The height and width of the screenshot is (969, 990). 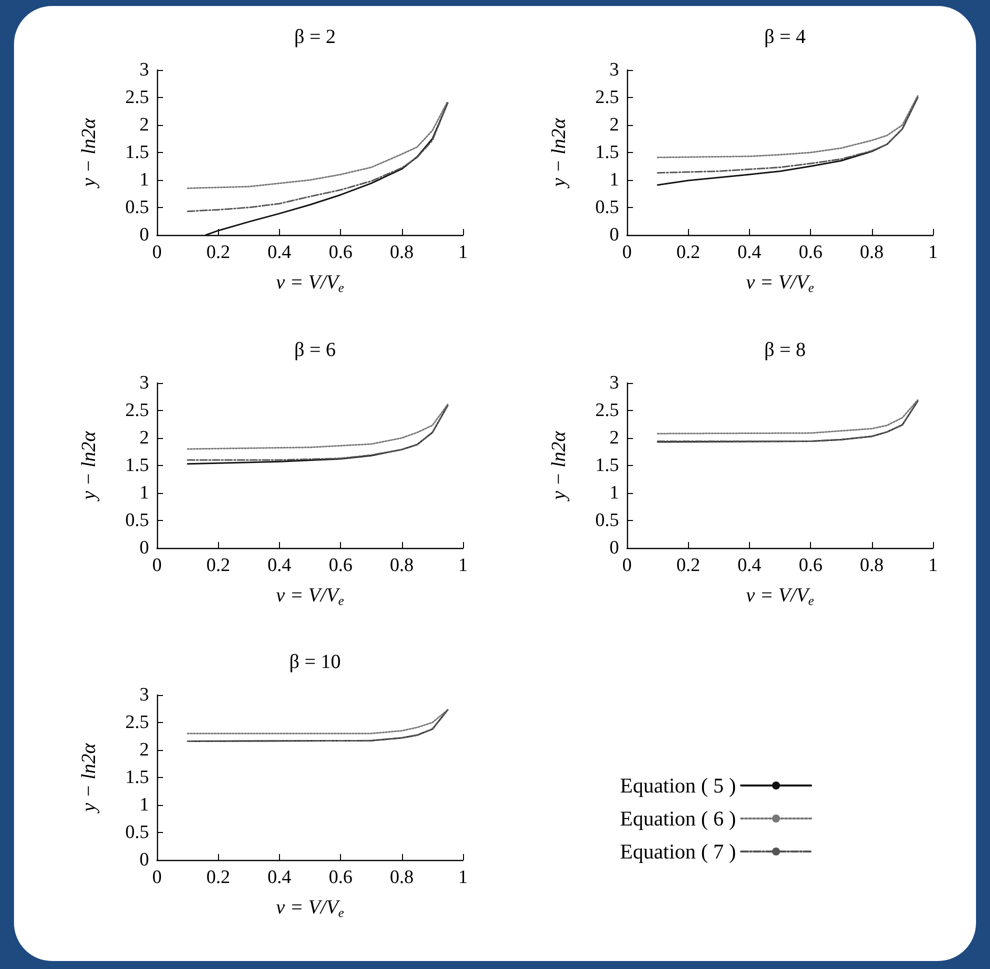 I want to click on legend-label: Equation ( 5 ), so click(x=678, y=786).